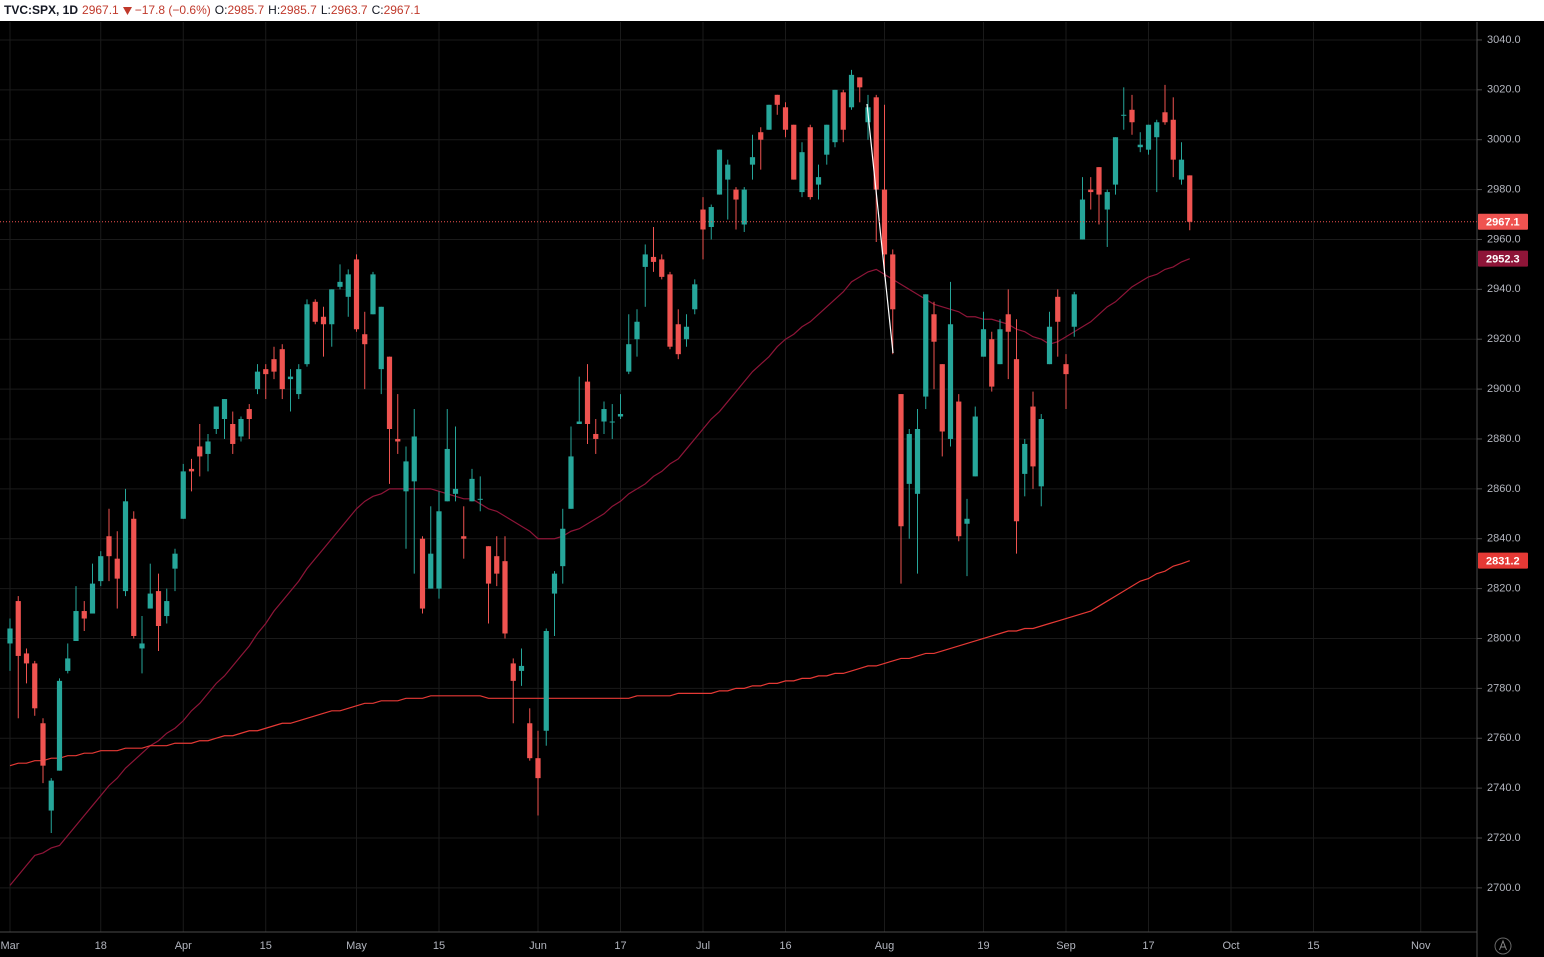 This screenshot has height=957, width=1544. What do you see at coordinates (377, 10) in the screenshot?
I see `close-label: C:` at bounding box center [377, 10].